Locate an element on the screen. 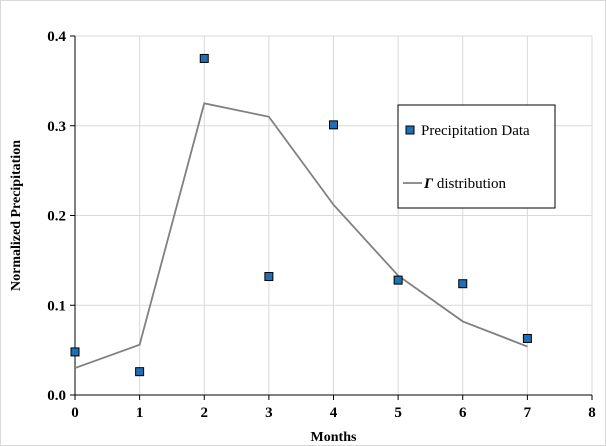 The image size is (606, 446). x-axis-title: Months is located at coordinates (334, 437).